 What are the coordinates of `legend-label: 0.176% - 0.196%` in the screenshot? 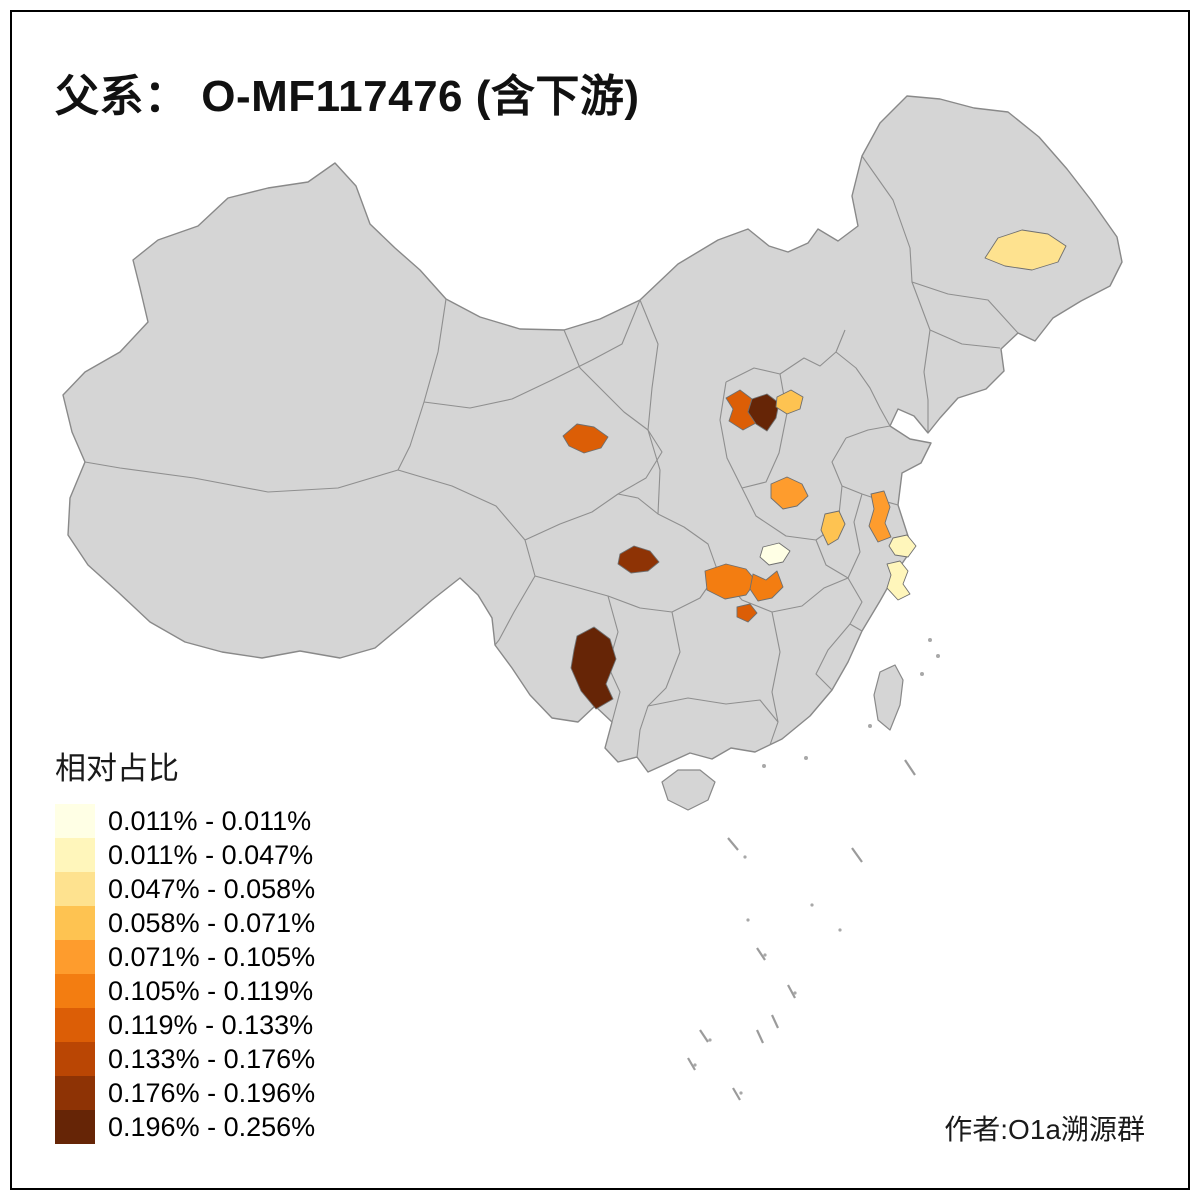 It's located at (212, 1092).